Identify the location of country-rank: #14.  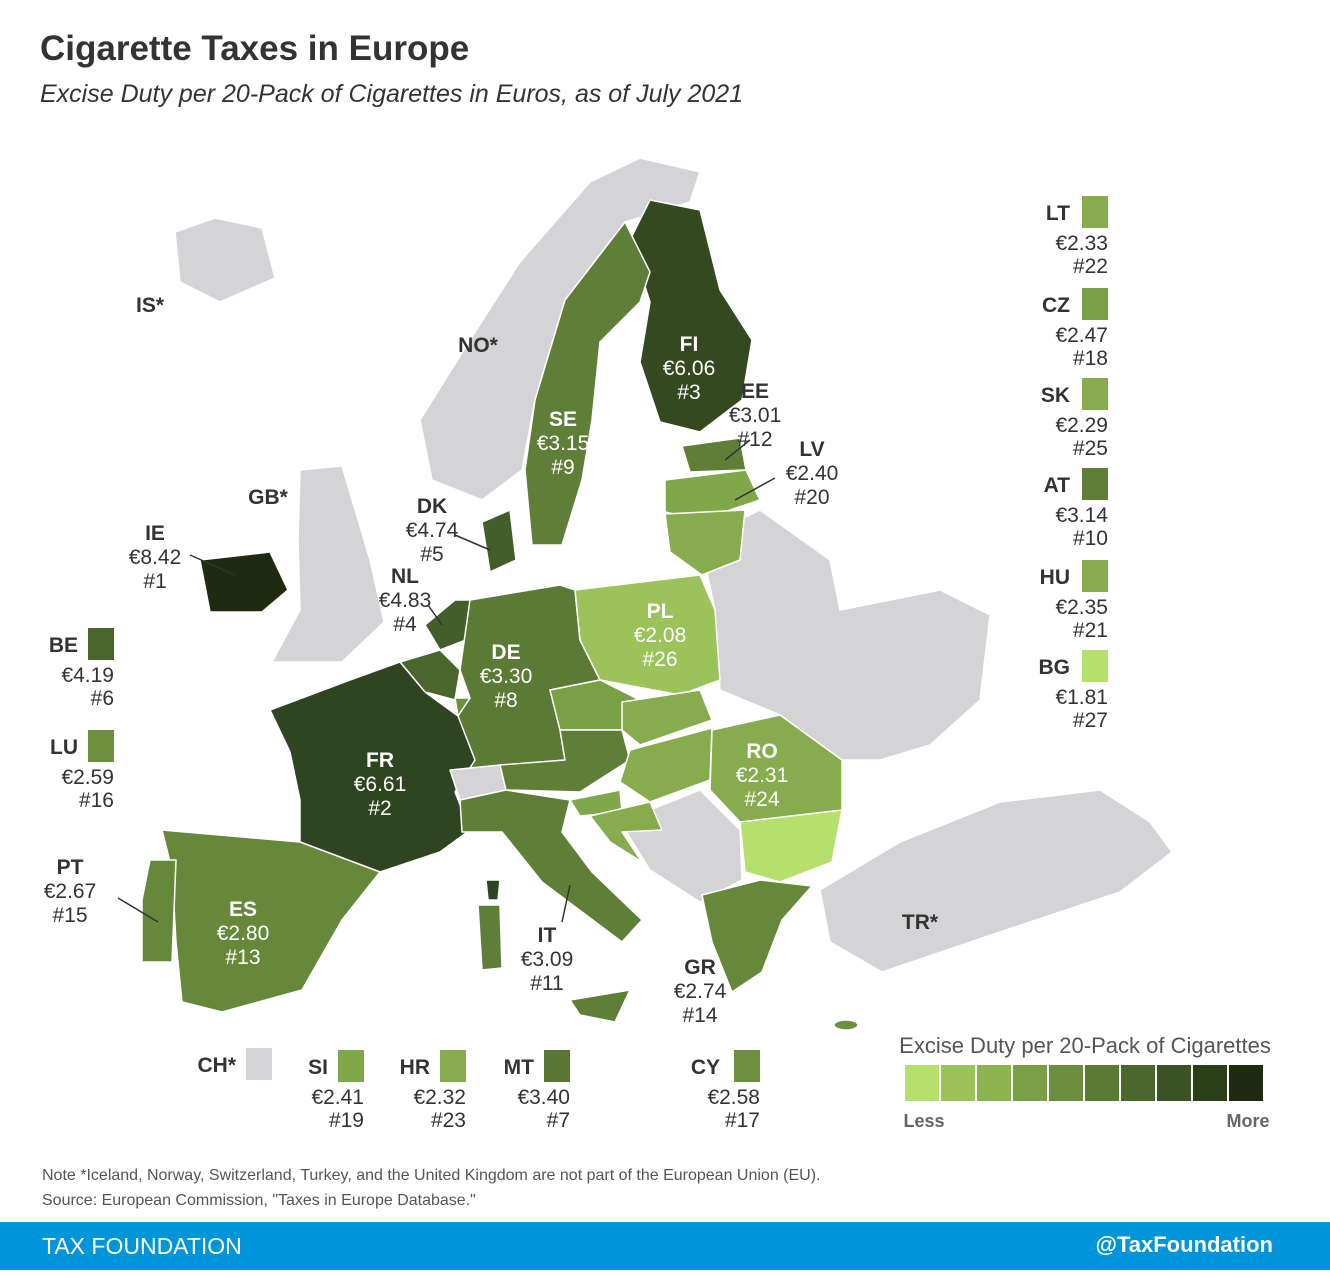
(699, 1015).